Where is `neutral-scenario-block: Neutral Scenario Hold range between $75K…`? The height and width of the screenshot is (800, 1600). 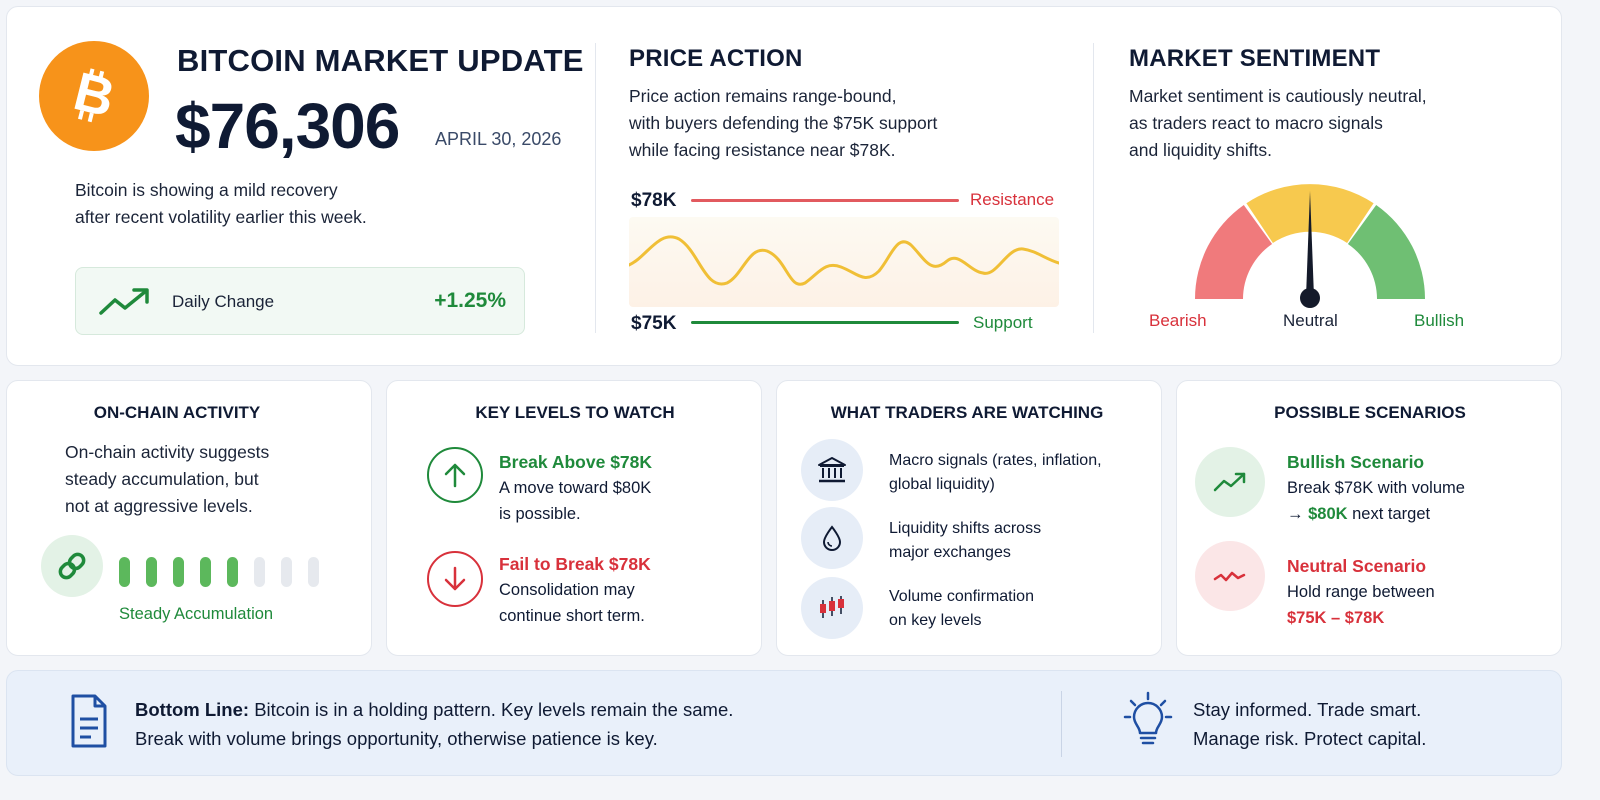 neutral-scenario-block: Neutral Scenario Hold range between $75K… is located at coordinates (1361, 591).